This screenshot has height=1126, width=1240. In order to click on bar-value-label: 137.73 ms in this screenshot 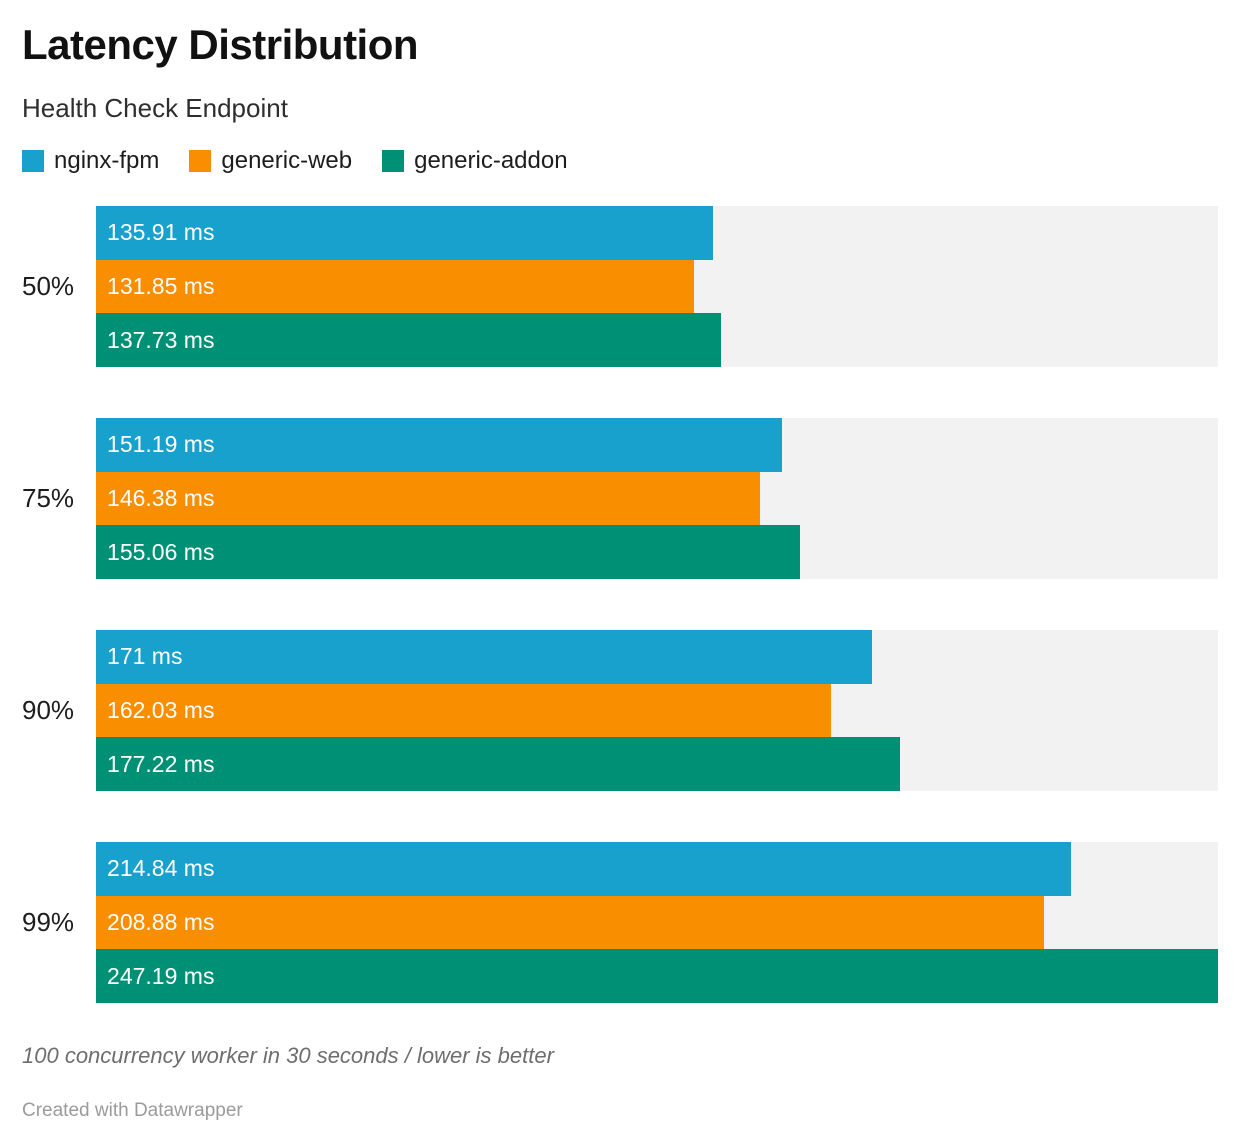, I will do `click(161, 339)`.